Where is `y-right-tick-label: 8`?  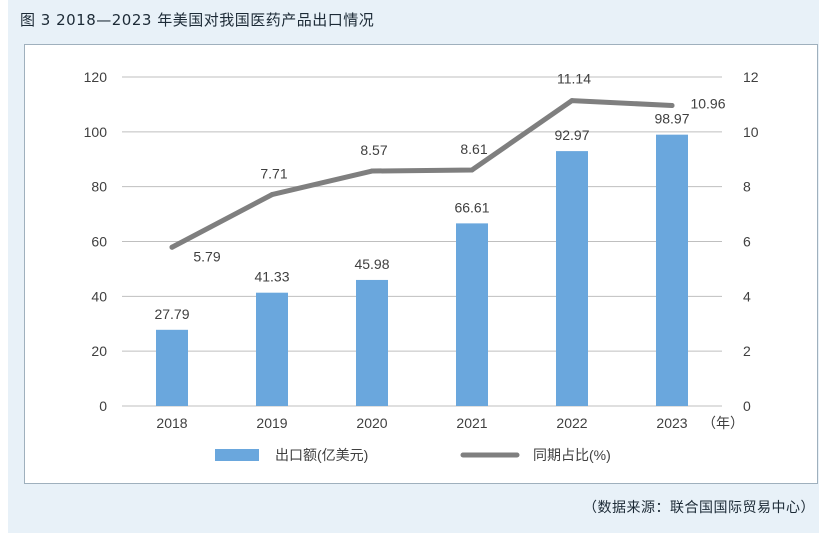
y-right-tick-label: 8 is located at coordinates (747, 187).